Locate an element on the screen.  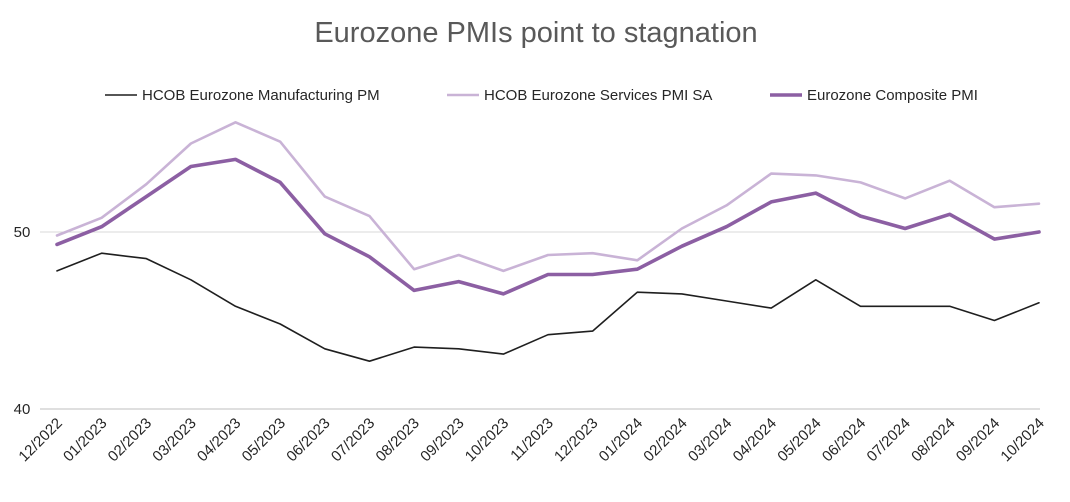
y-tick-label: 50 is located at coordinates (22, 232).